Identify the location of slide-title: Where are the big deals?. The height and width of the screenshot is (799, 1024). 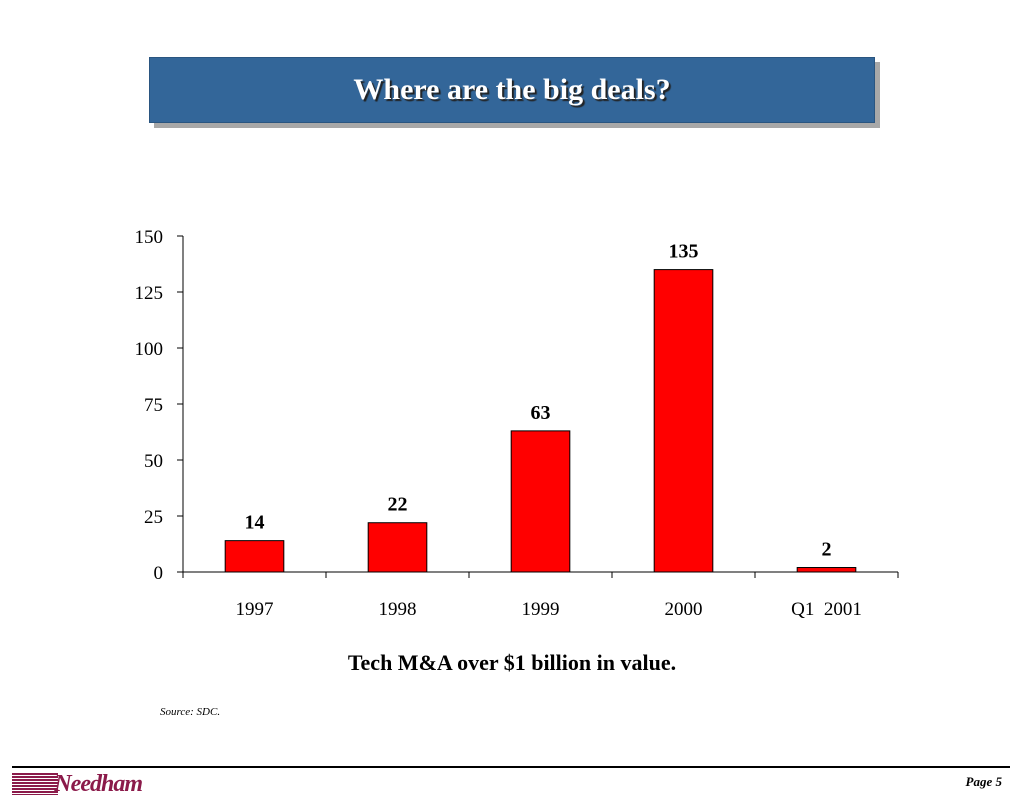
(512, 89).